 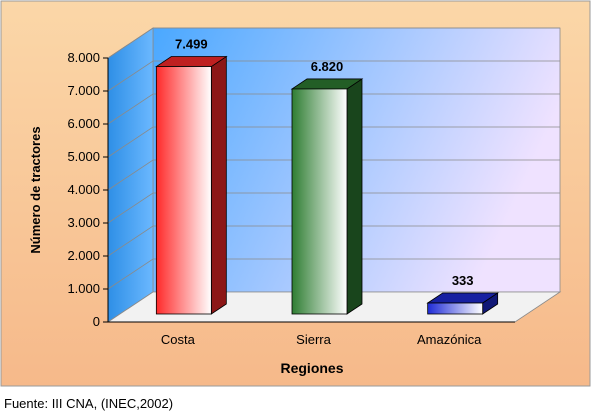 What do you see at coordinates (83, 123) in the screenshot?
I see `y-tick-label: 6.000` at bounding box center [83, 123].